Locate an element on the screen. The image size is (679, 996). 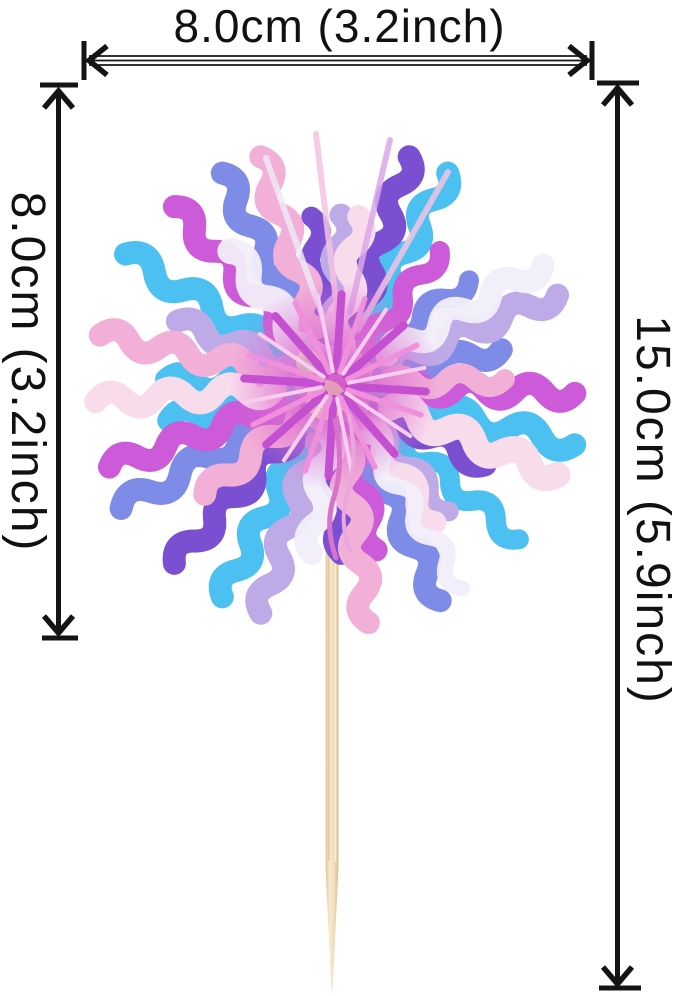
tinsel-center is located at coordinates (335, 420).